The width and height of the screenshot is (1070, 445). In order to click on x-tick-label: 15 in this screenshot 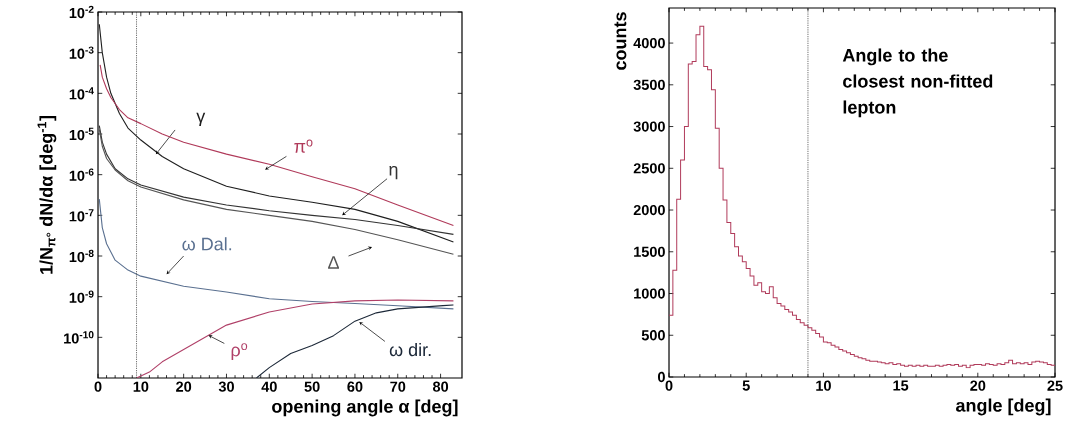, I will do `click(901, 385)`.